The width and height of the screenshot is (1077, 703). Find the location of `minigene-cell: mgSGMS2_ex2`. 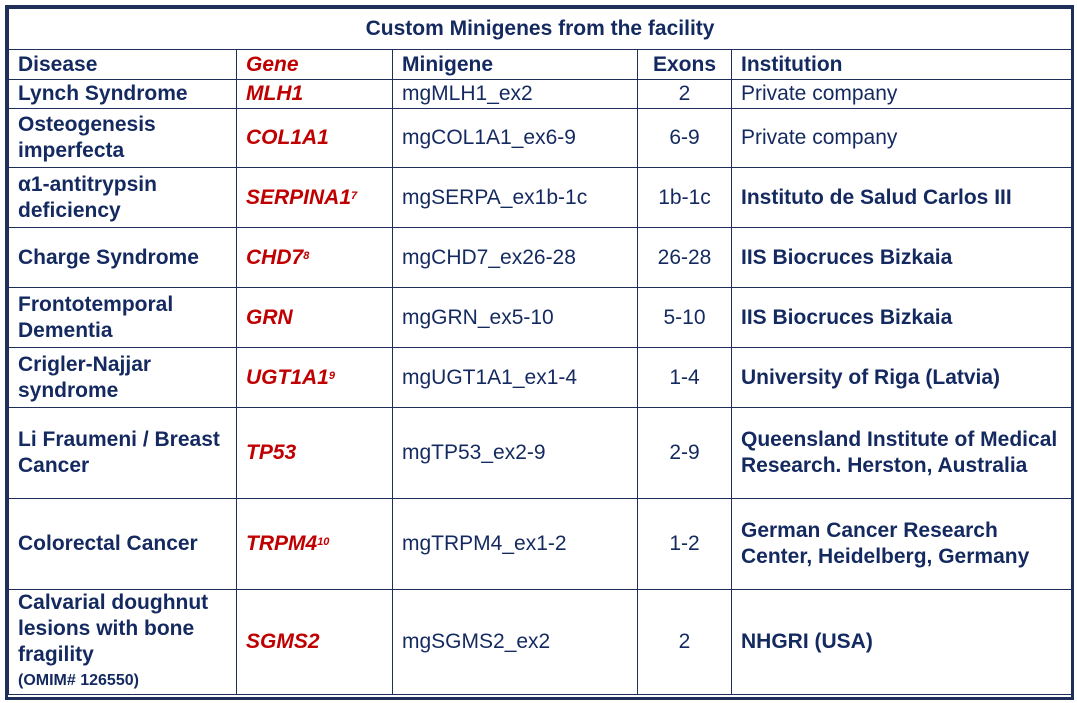

minigene-cell: mgSGMS2_ex2 is located at coordinates (515, 642).